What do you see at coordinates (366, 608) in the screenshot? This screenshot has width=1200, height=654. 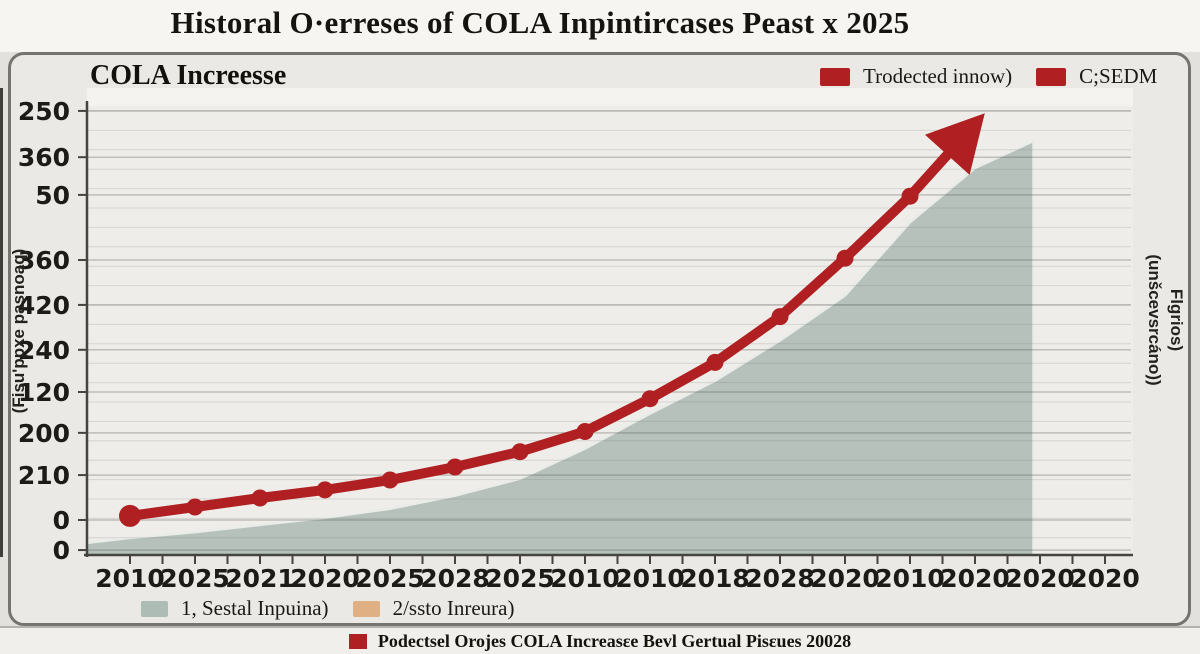 I see `legend-swatch-tan-icon` at bounding box center [366, 608].